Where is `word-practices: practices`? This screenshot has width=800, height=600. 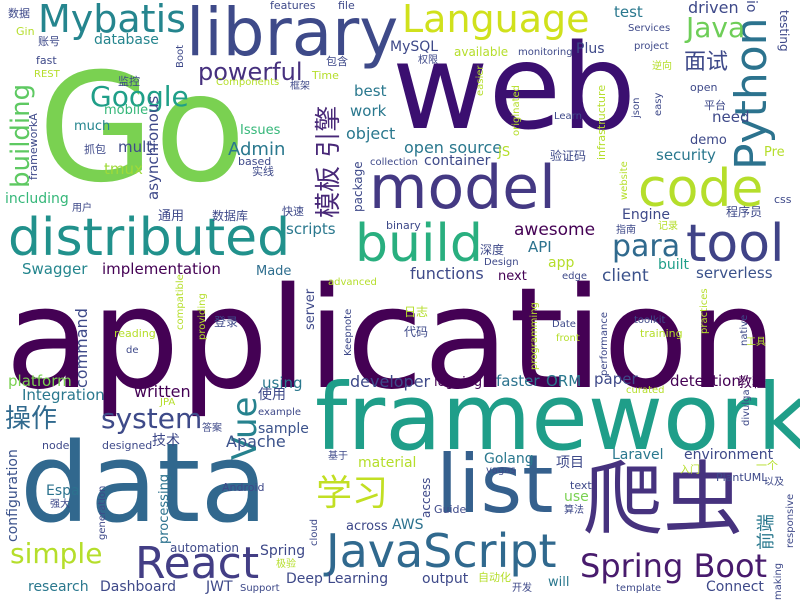
word-practices: practices is located at coordinates (704, 311).